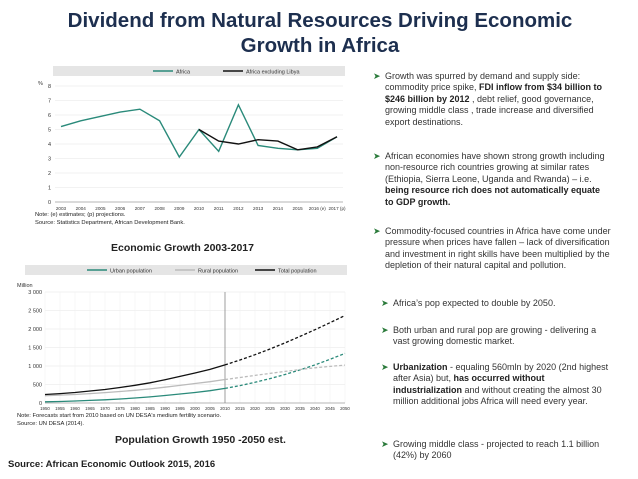  I want to click on series-urban-line-forecast, so click(285, 371).